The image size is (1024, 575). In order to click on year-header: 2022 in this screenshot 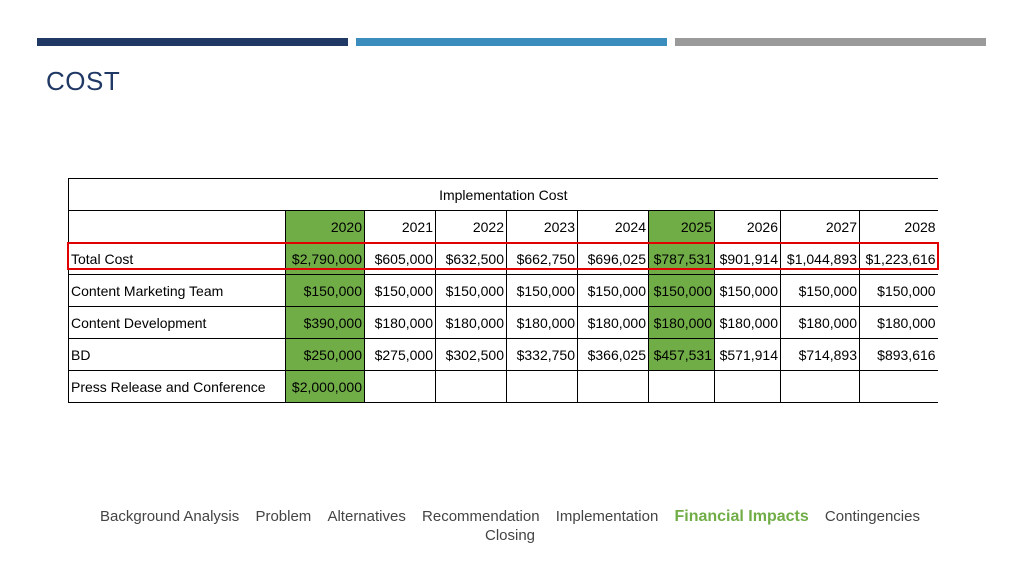, I will do `click(471, 226)`.